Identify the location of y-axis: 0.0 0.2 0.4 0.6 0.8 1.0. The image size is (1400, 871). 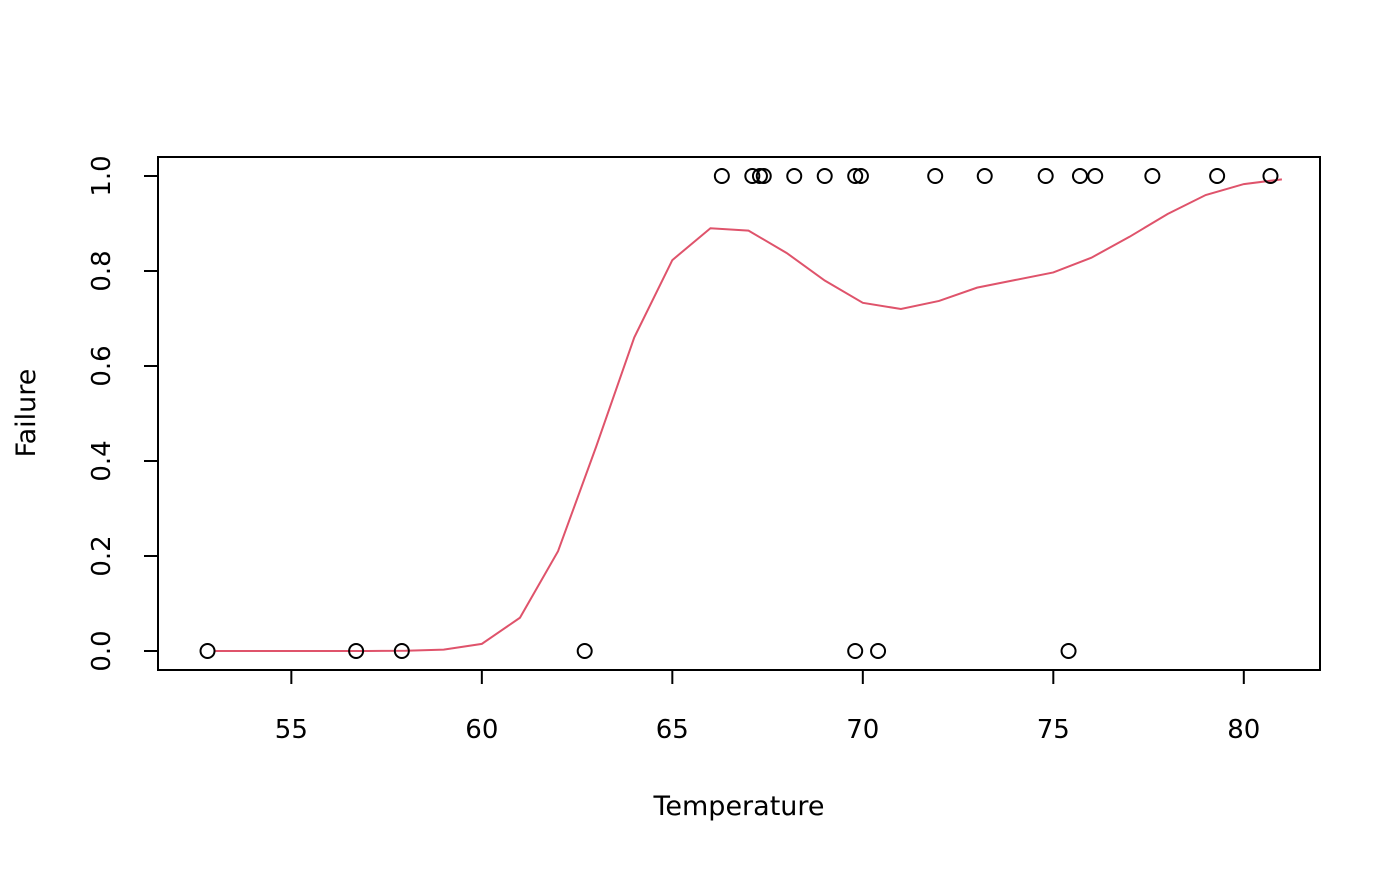
(123, 413).